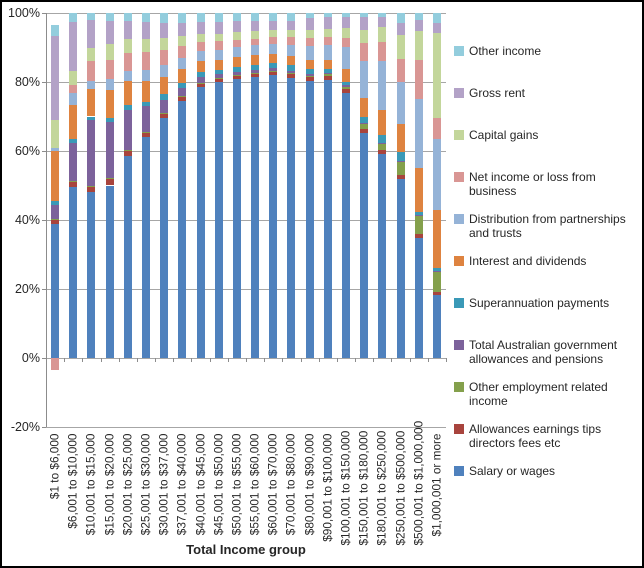 The width and height of the screenshot is (644, 568). I want to click on legend-label: Interest and dividends, so click(528, 261).